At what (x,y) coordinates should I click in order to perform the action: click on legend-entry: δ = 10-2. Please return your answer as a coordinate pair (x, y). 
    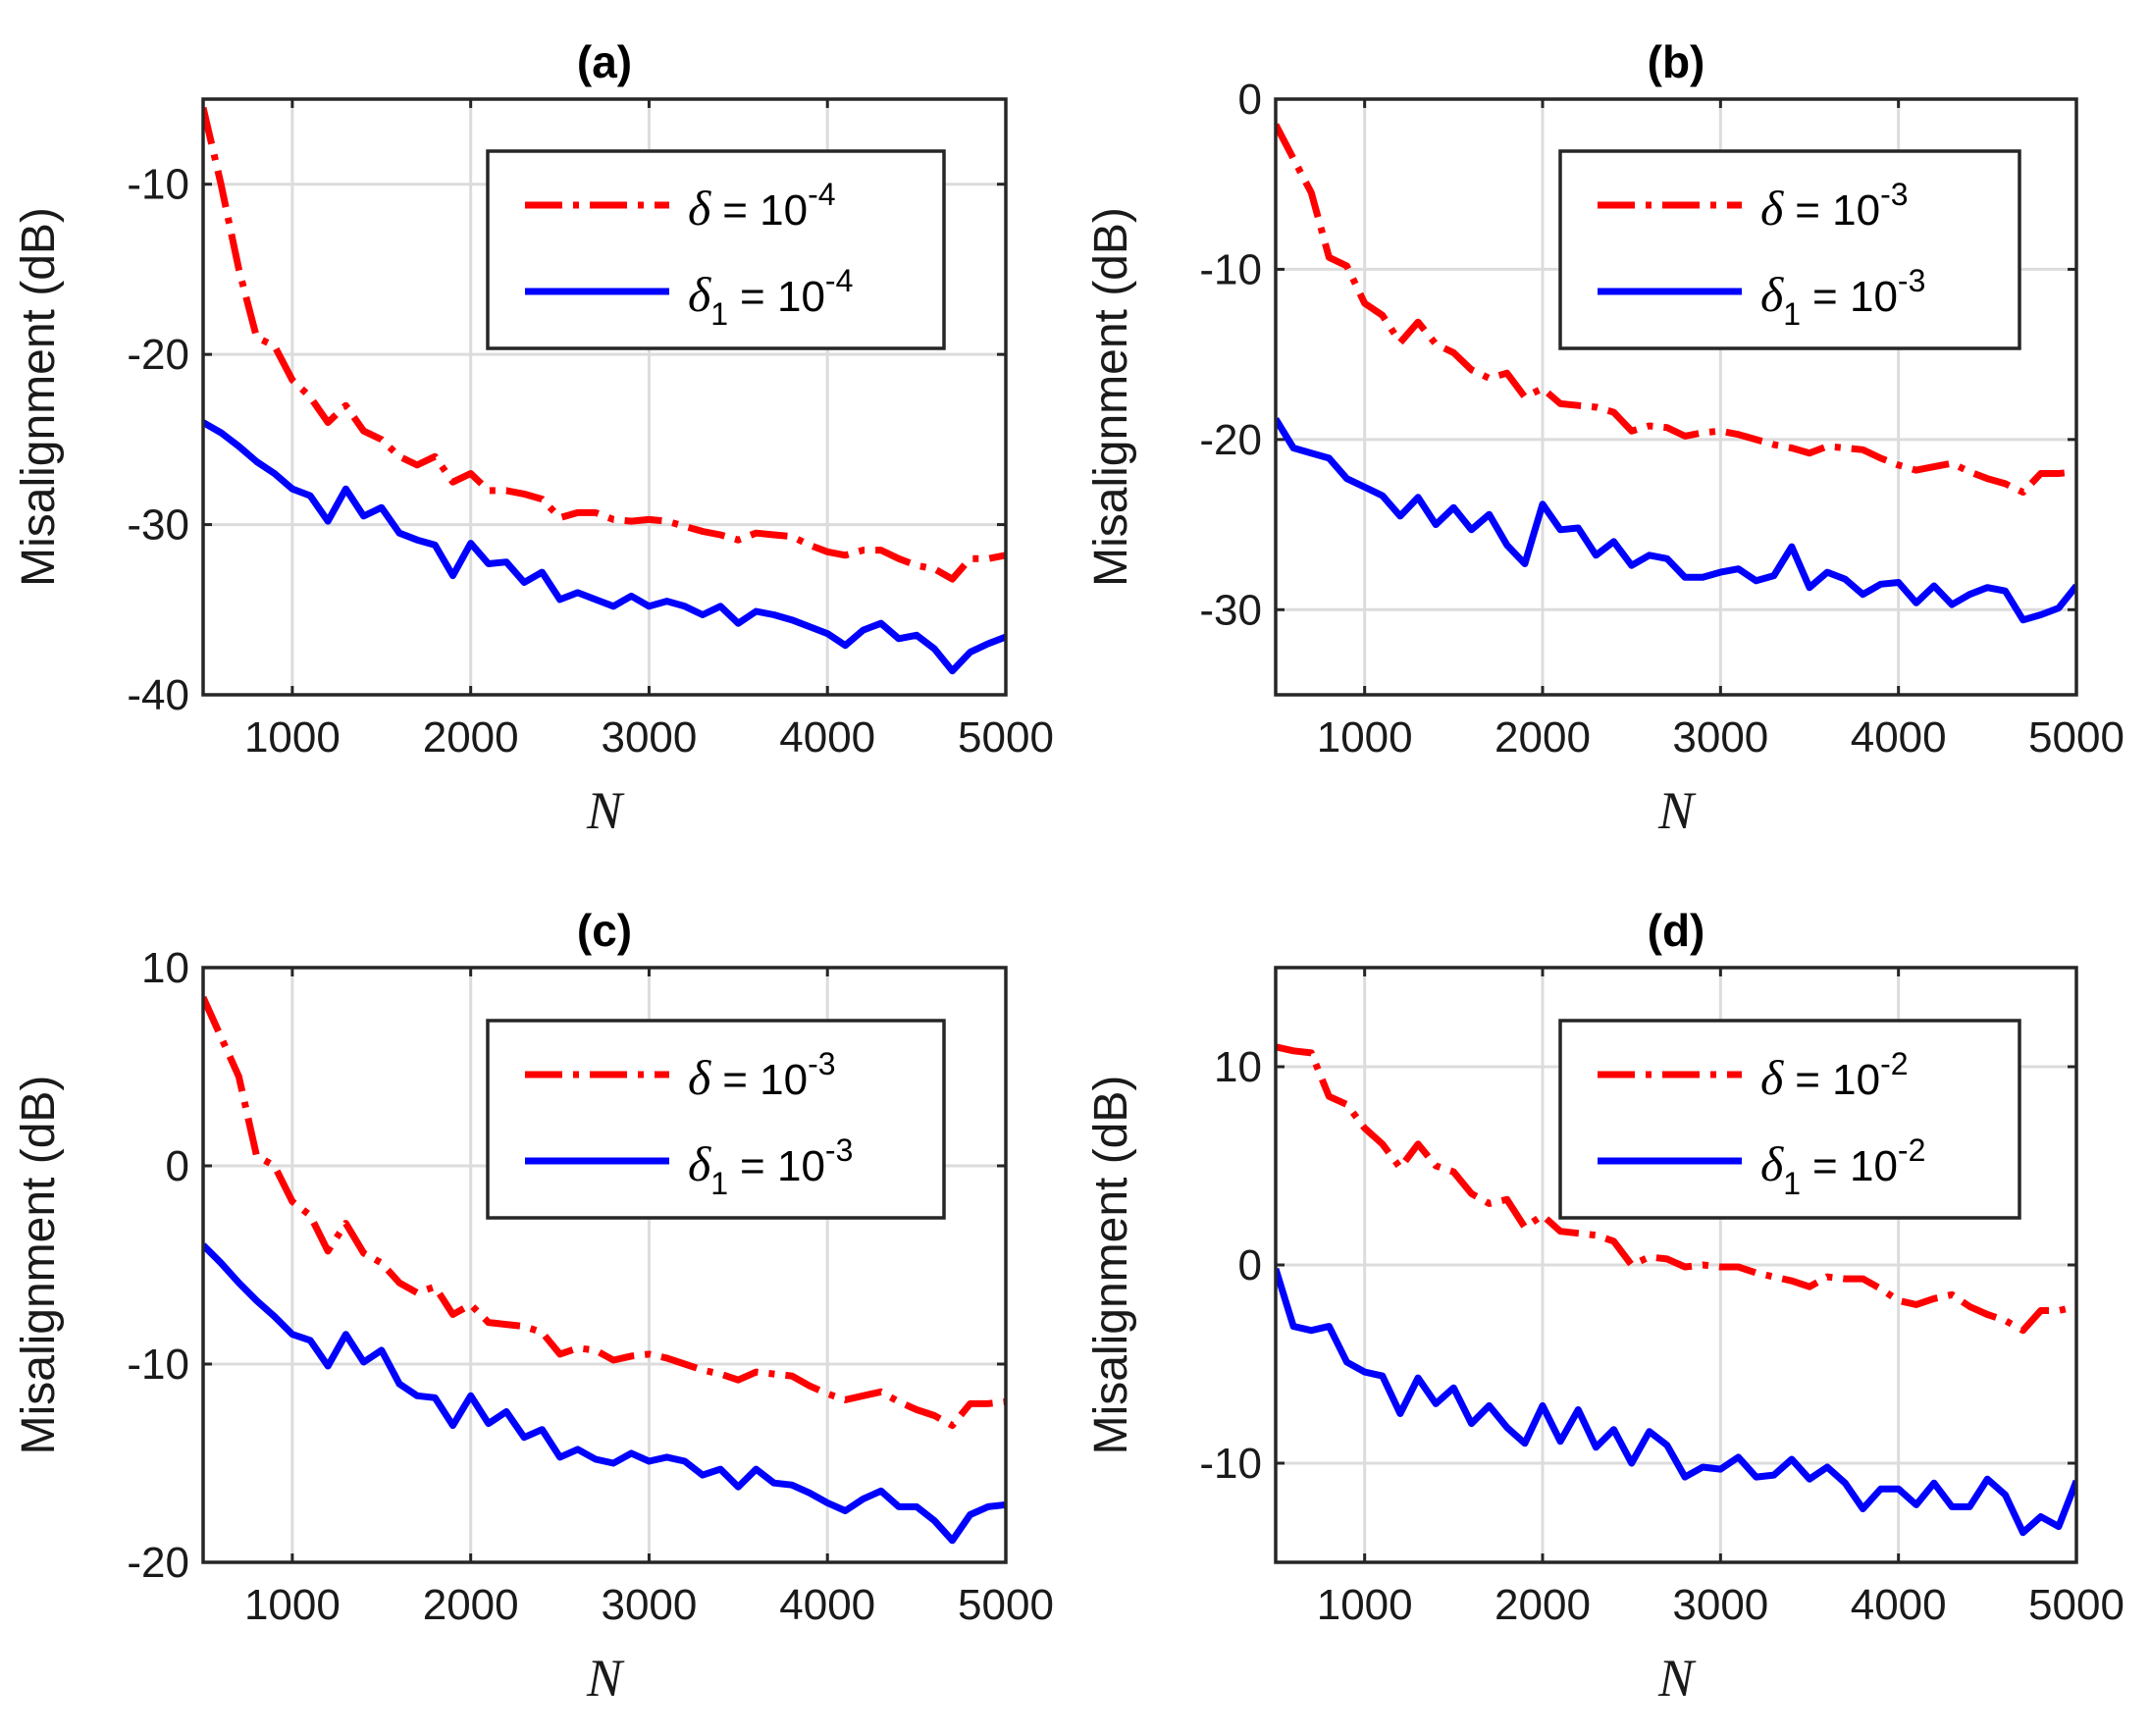
    Looking at the image, I should click on (1834, 1075).